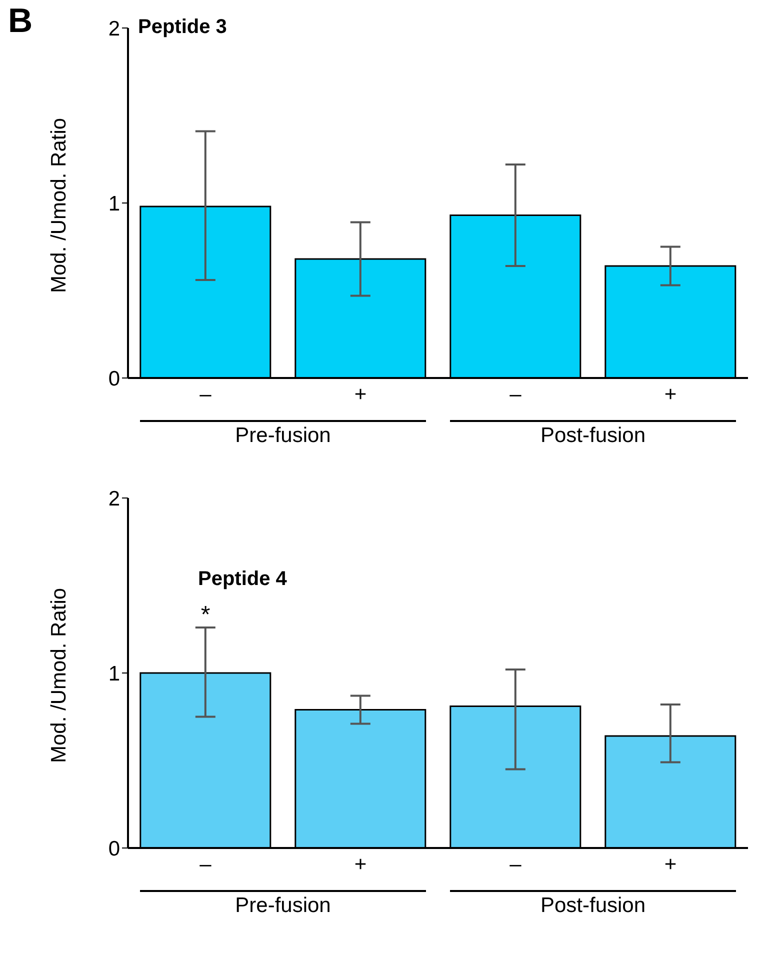 The image size is (775, 977). Describe the element at coordinates (20, 21) in the screenshot. I see `text: B` at that location.